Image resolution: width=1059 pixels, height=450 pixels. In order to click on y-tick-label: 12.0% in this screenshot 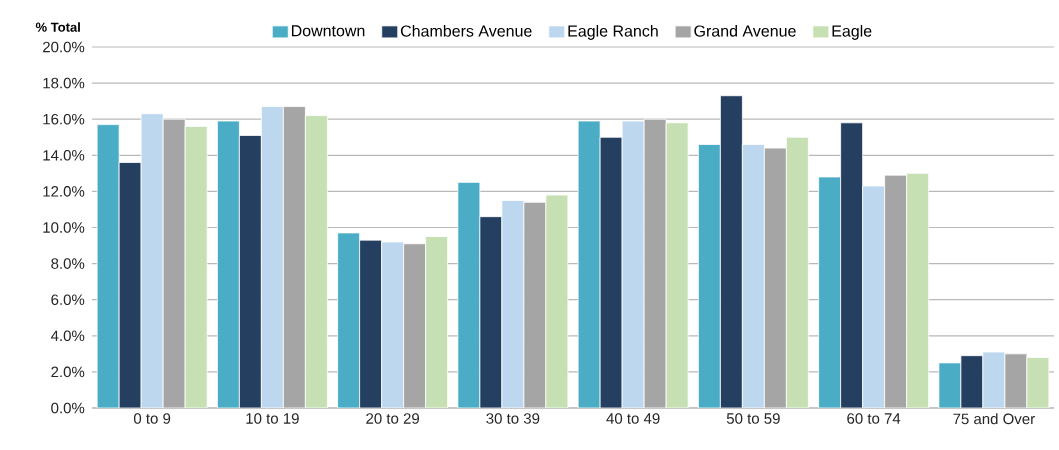, I will do `click(64, 191)`.